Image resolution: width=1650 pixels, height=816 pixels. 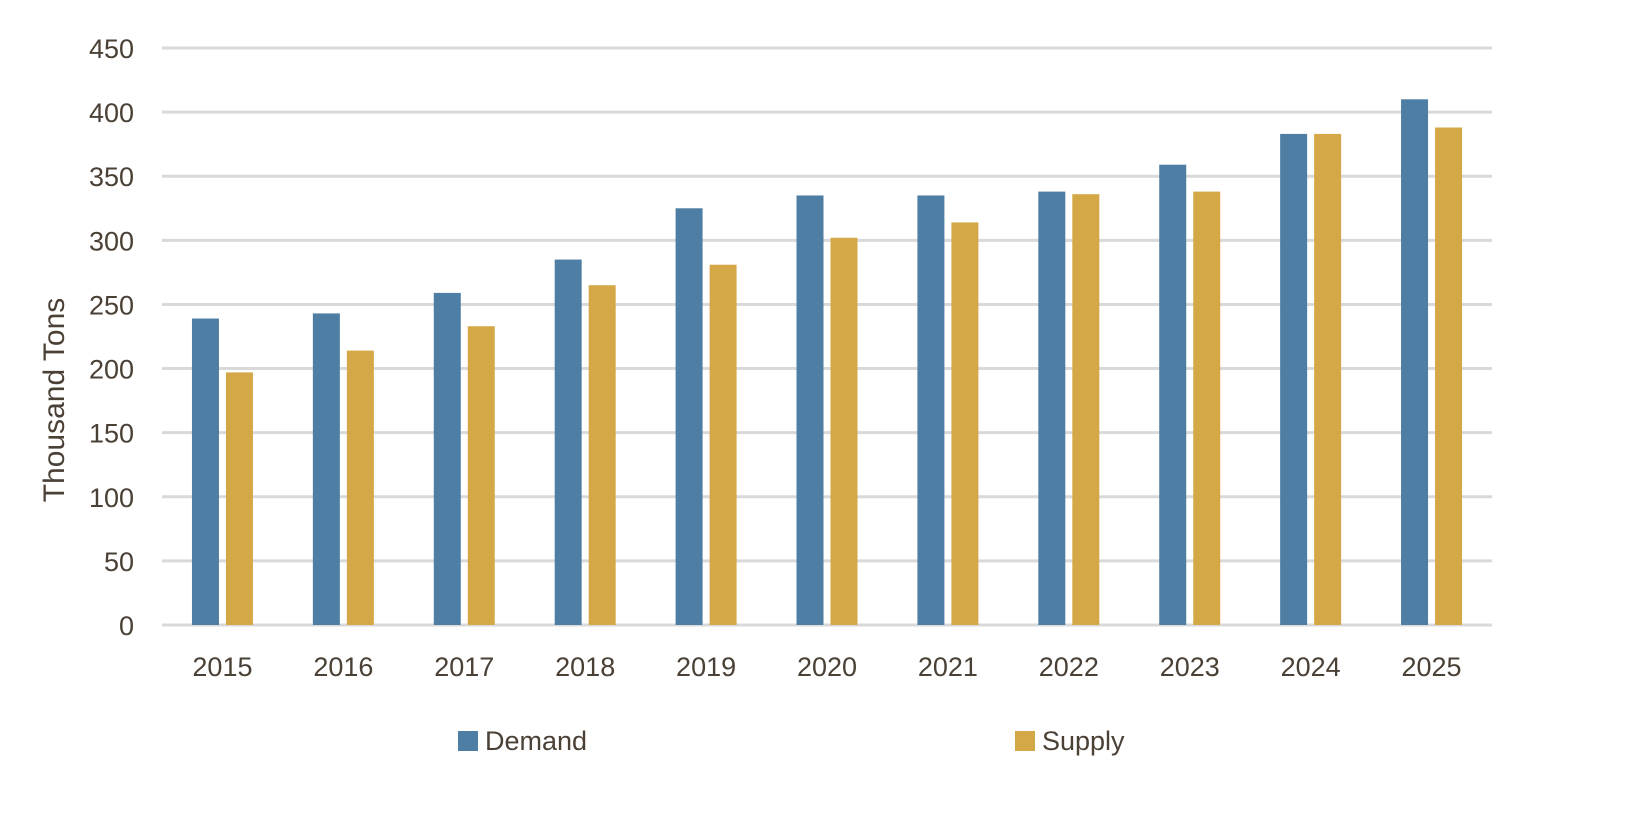 What do you see at coordinates (723, 444) in the screenshot?
I see `bar-supply-2019` at bounding box center [723, 444].